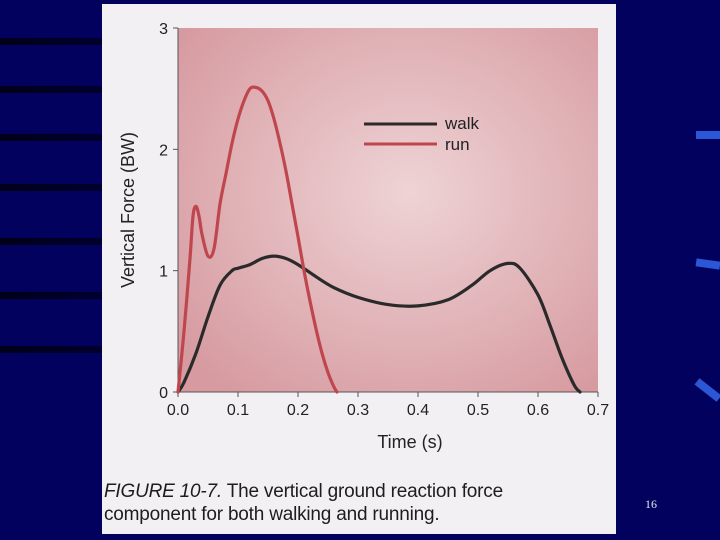 The width and height of the screenshot is (720, 540). What do you see at coordinates (358, 410) in the screenshot?
I see `x-tick-label: 0.3` at bounding box center [358, 410].